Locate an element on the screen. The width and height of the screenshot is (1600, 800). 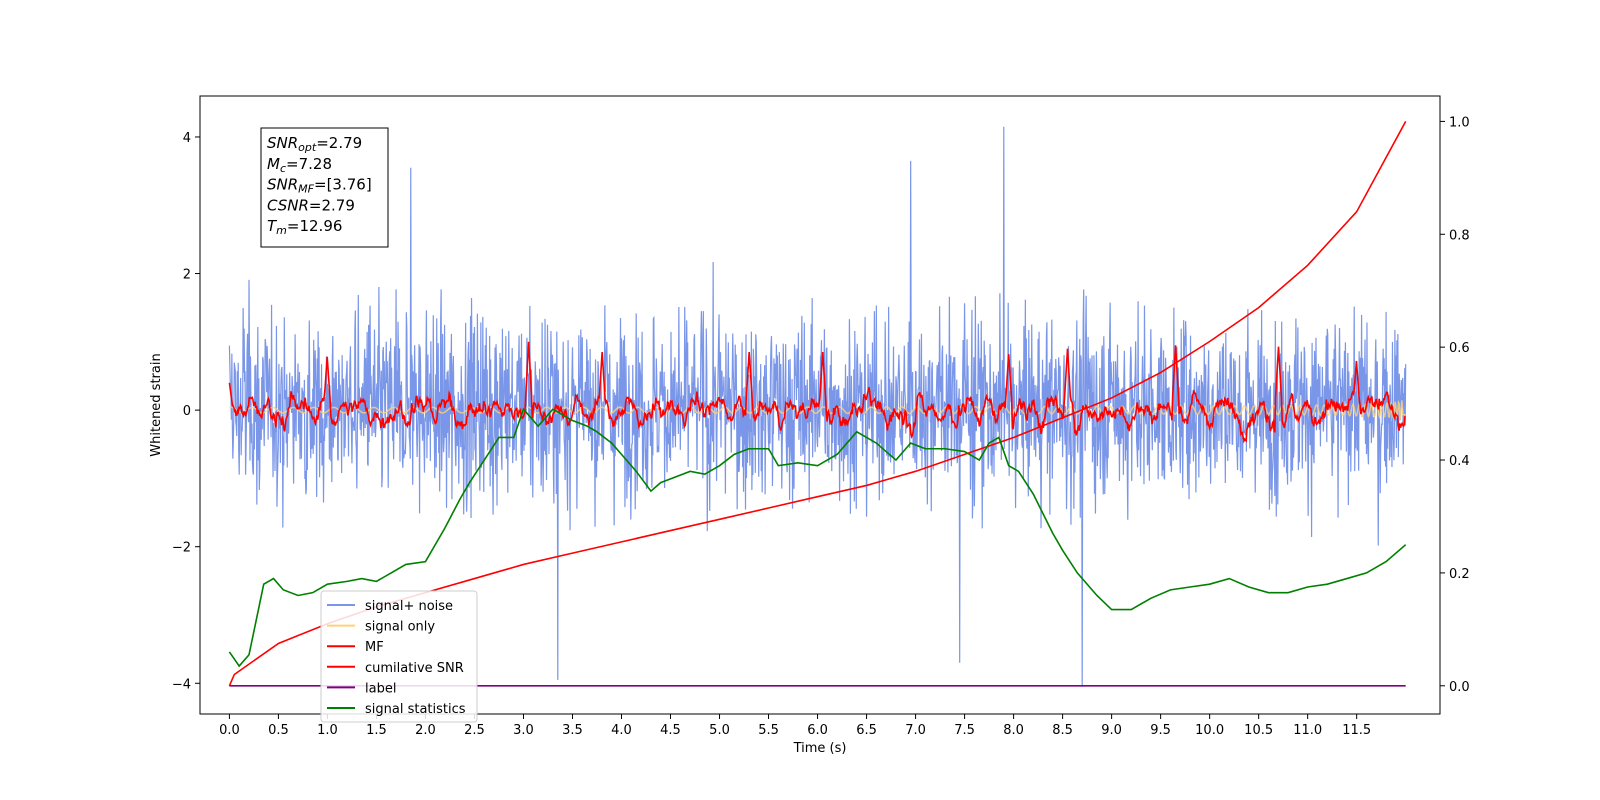
y2-tick-label: 0.4 is located at coordinates (1459, 461).